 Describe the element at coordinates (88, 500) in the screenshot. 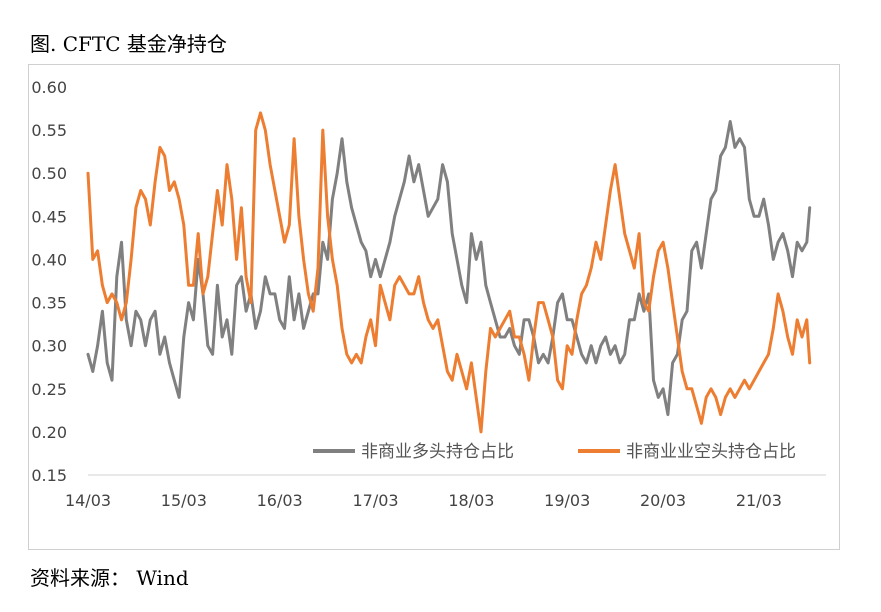

I see `x-tick-label: 14/03` at that location.